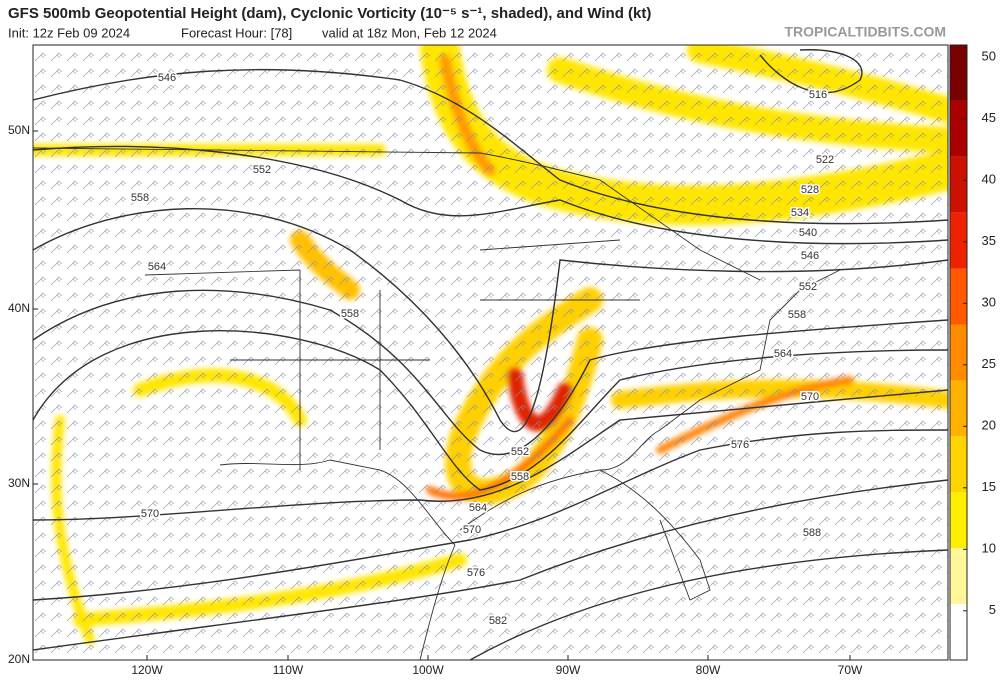 The width and height of the screenshot is (1000, 684). I want to click on contour-label: 540, so click(808, 233).